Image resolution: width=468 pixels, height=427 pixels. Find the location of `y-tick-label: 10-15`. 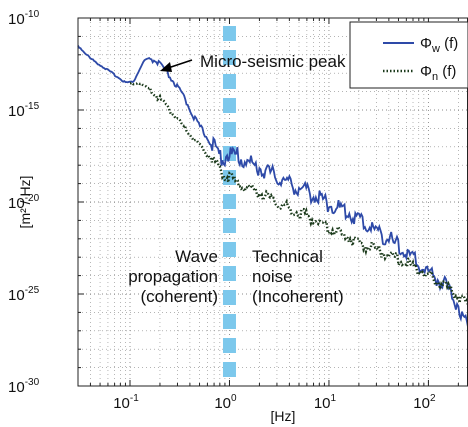

y-tick-label: 10-15 is located at coordinates (24, 110).